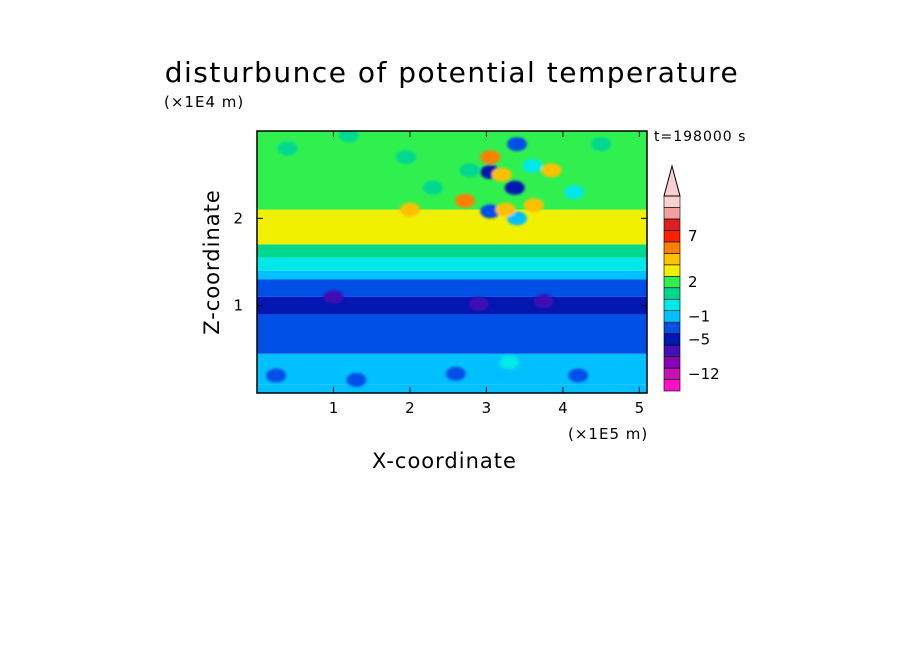  What do you see at coordinates (204, 102) in the screenshot?
I see `y-axis-unit: (×1E4 m)` at bounding box center [204, 102].